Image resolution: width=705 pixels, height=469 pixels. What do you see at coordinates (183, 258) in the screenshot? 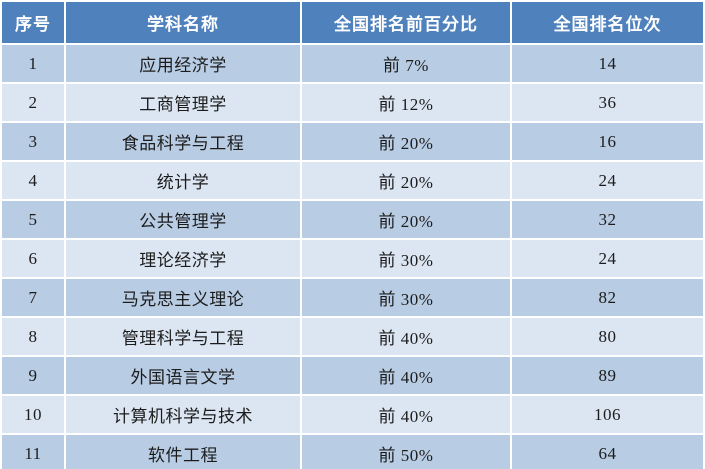
I see `cell-subject: 理论经济学` at bounding box center [183, 258].